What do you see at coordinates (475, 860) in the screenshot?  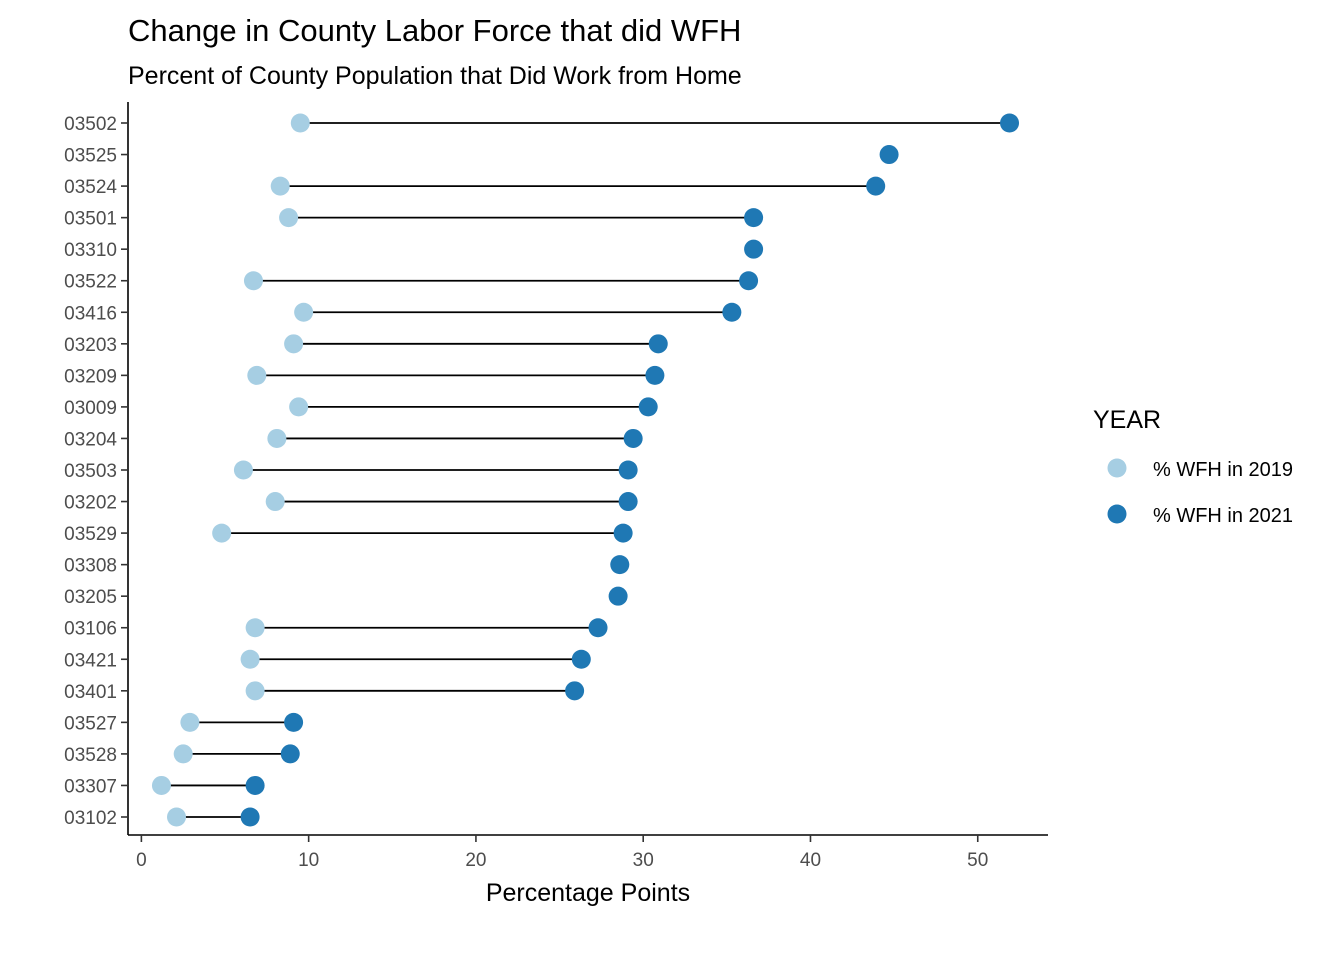 I see `x-tick-label: 20` at bounding box center [475, 860].